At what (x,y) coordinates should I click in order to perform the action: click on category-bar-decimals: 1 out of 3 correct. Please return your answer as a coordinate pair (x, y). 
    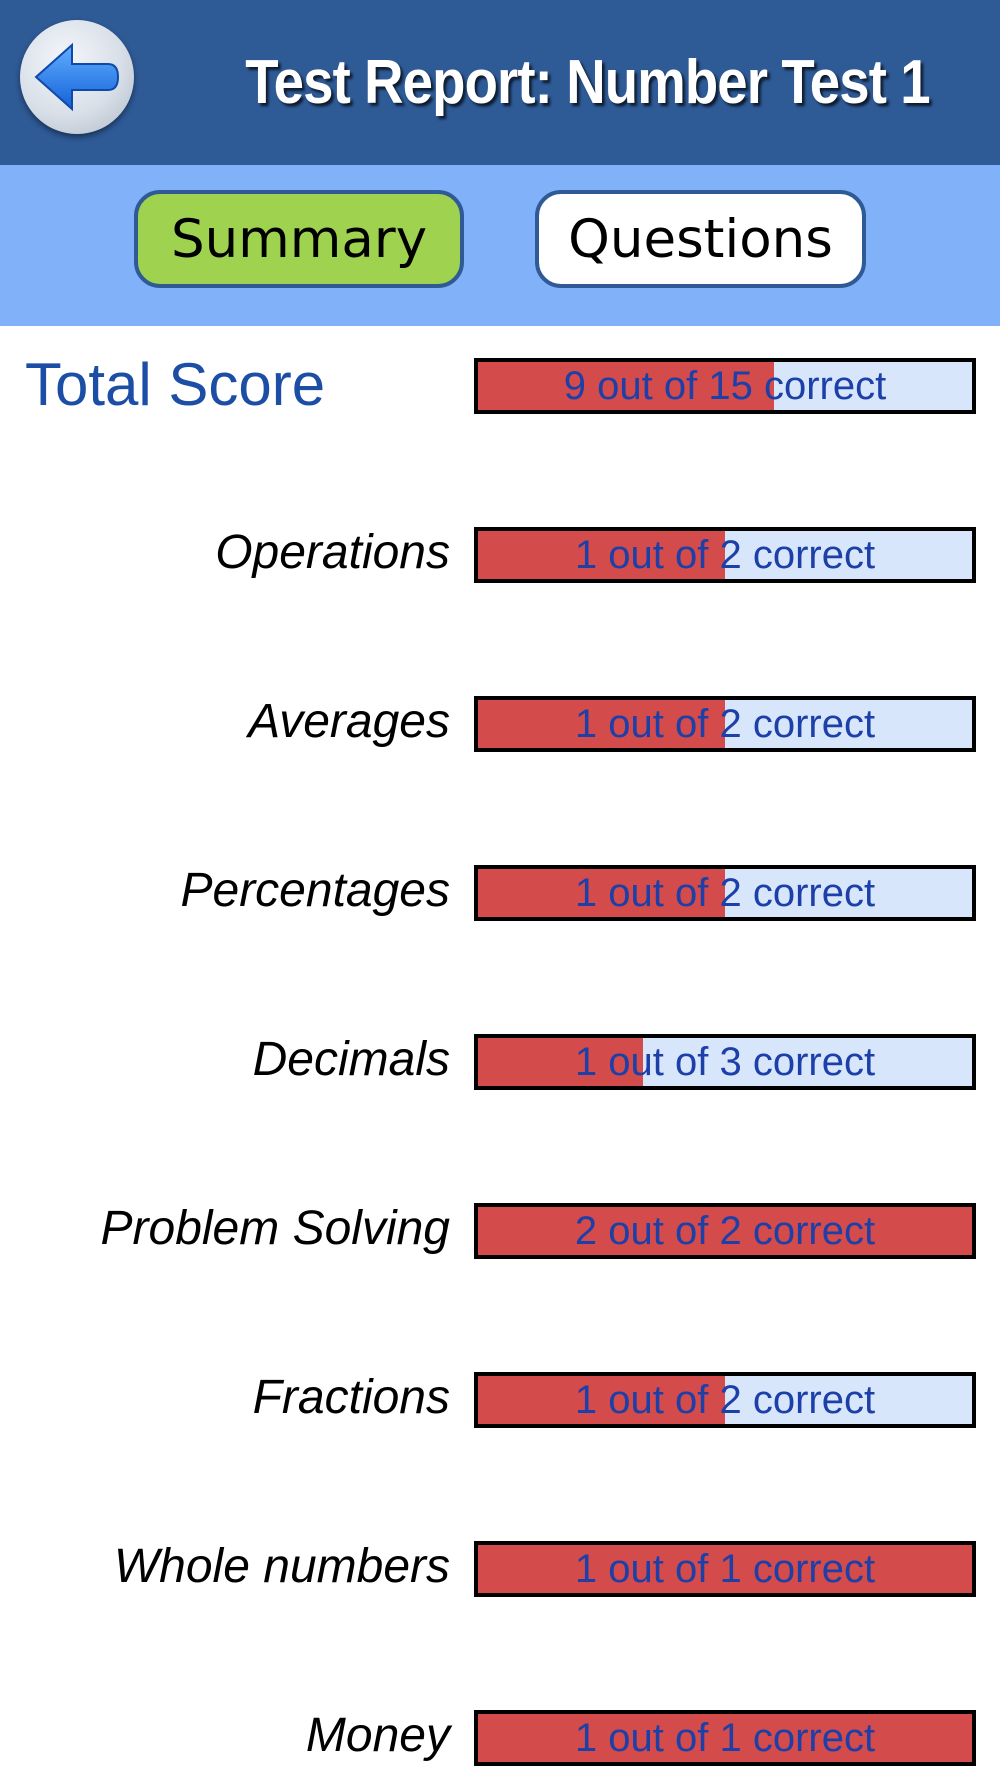
    Looking at the image, I should click on (725, 1062).